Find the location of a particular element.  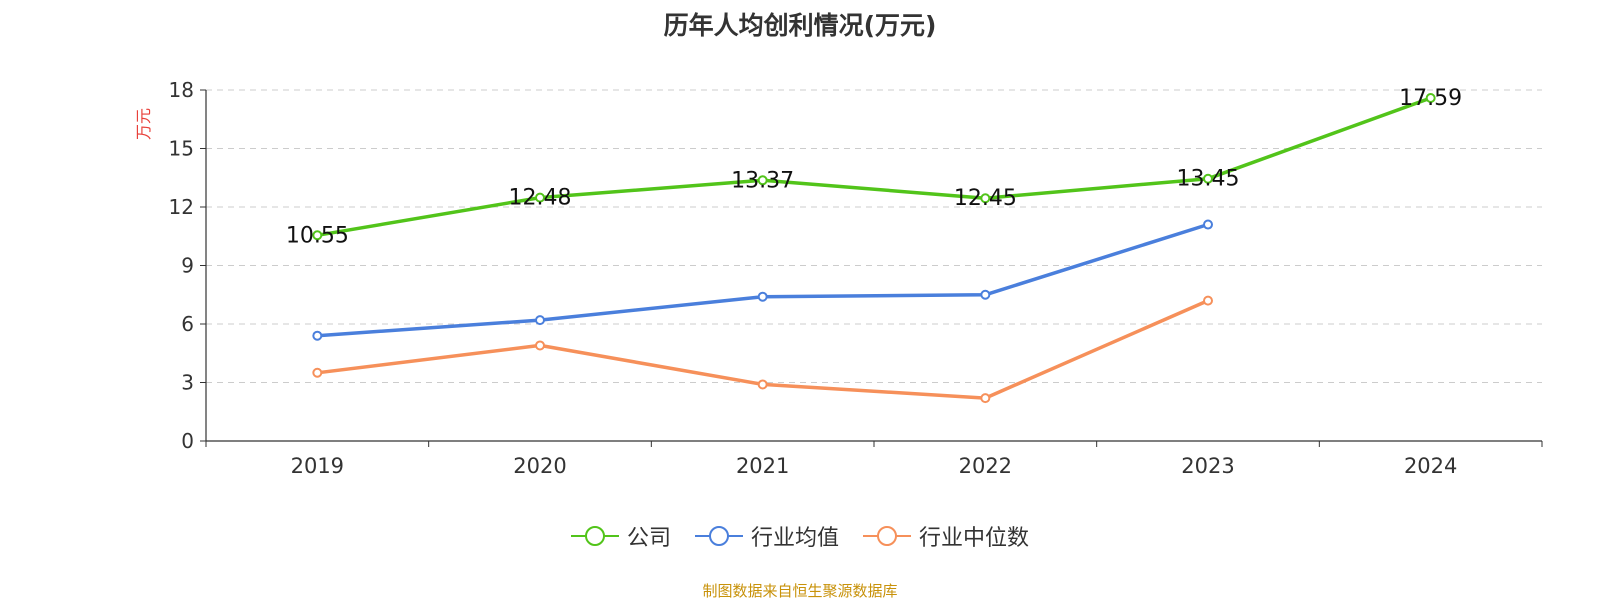

legend-item: 行业中位数 is located at coordinates (946, 536).